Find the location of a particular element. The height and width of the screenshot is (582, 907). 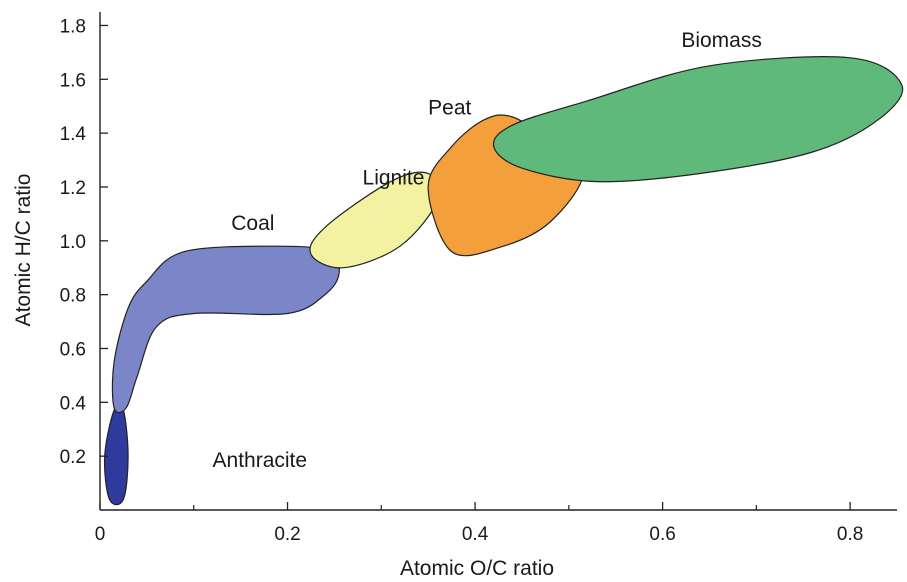

x-tick-label: 0.6 is located at coordinates (662, 534).